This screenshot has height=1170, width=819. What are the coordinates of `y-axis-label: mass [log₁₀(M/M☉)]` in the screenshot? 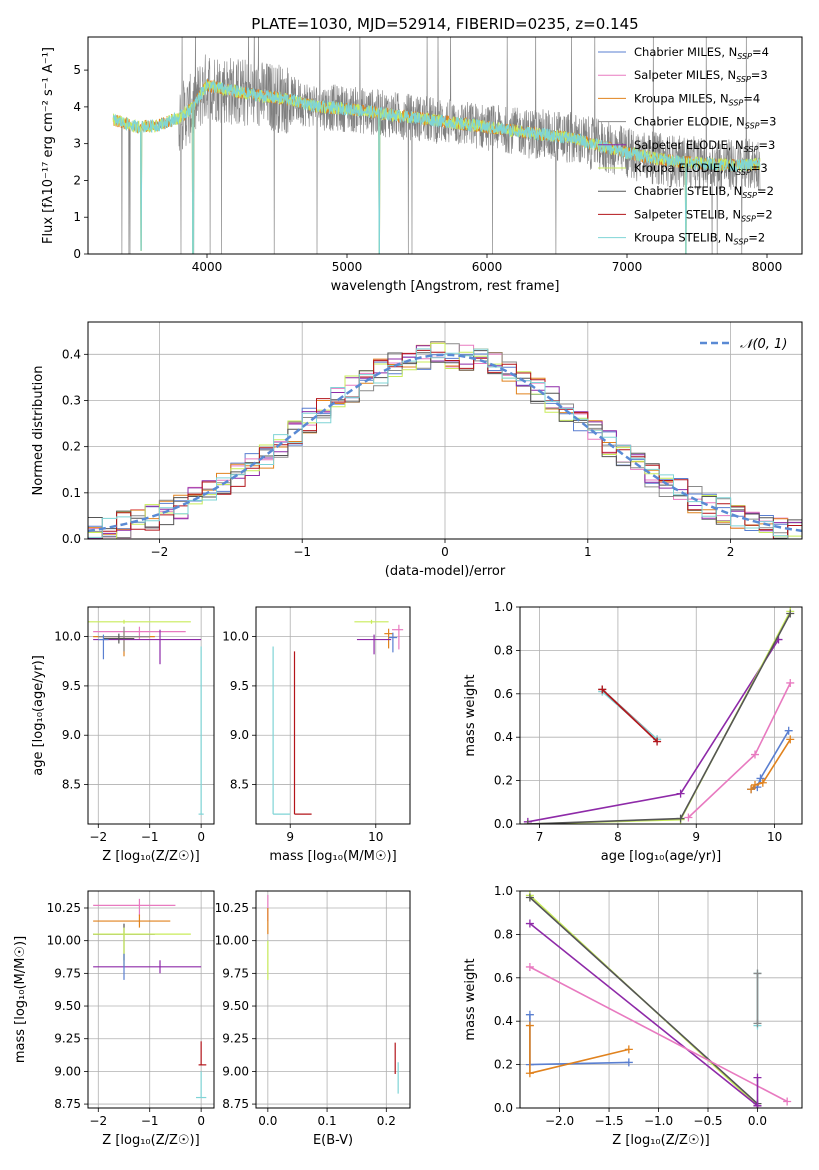 It's located at (20, 999).